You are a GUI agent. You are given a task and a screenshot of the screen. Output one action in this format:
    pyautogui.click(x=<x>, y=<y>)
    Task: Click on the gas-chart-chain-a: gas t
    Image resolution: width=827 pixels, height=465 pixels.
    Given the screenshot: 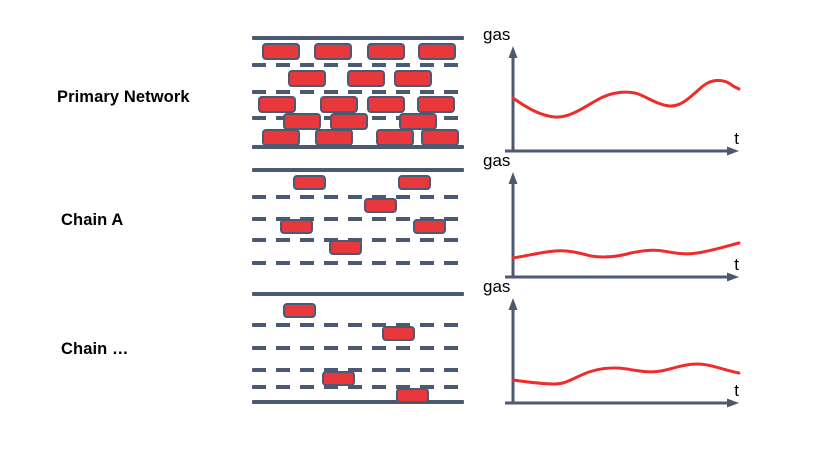 What is the action you would take?
    pyautogui.click(x=613, y=218)
    